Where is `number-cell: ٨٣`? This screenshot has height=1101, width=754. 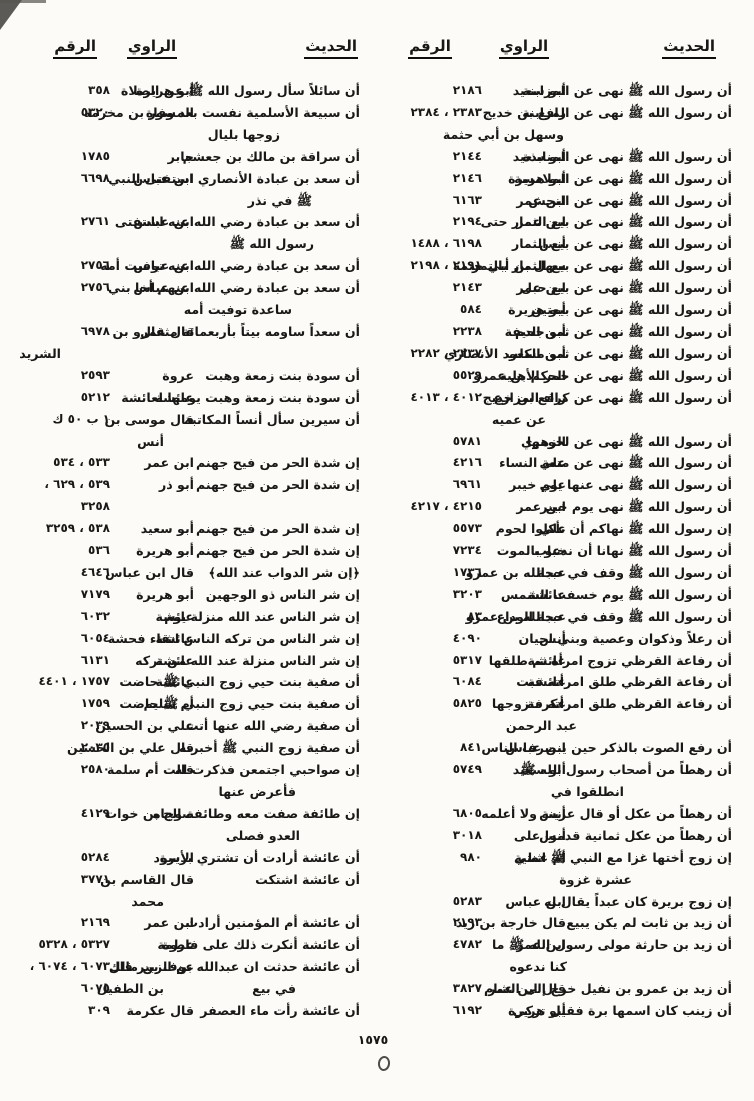 number-cell: ٨٣ is located at coordinates (430, 617).